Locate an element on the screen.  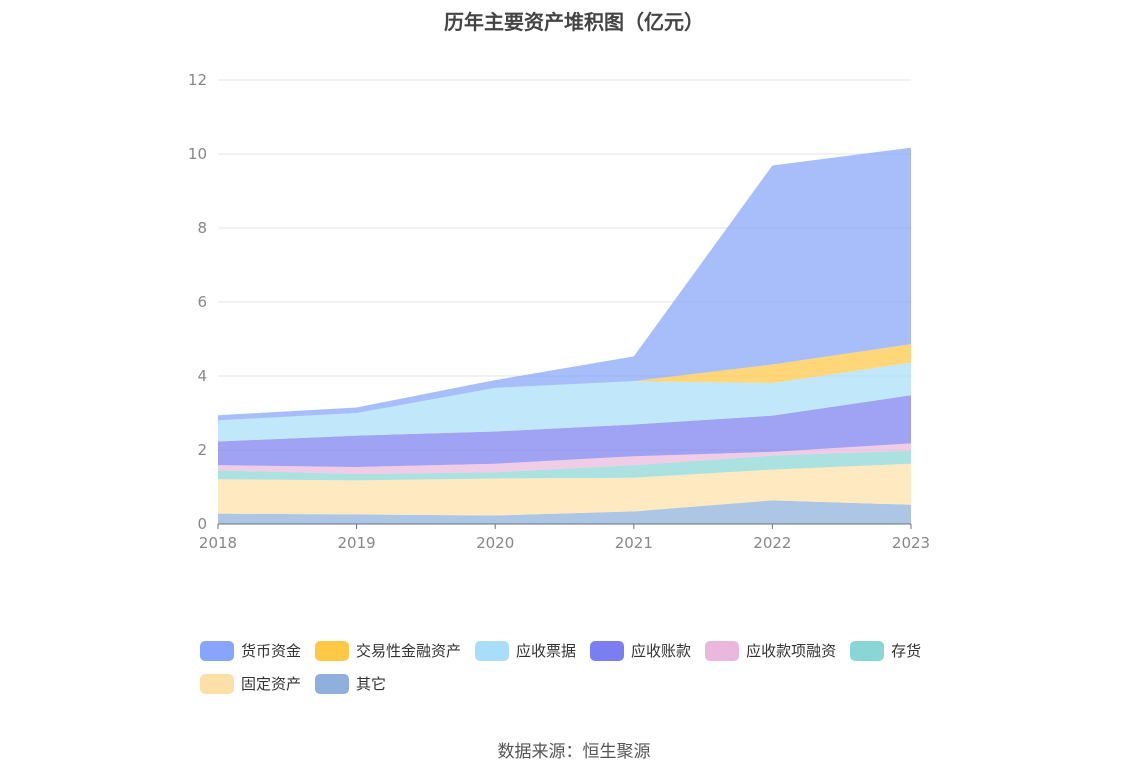
x-tick-label: 2018 is located at coordinates (218, 543).